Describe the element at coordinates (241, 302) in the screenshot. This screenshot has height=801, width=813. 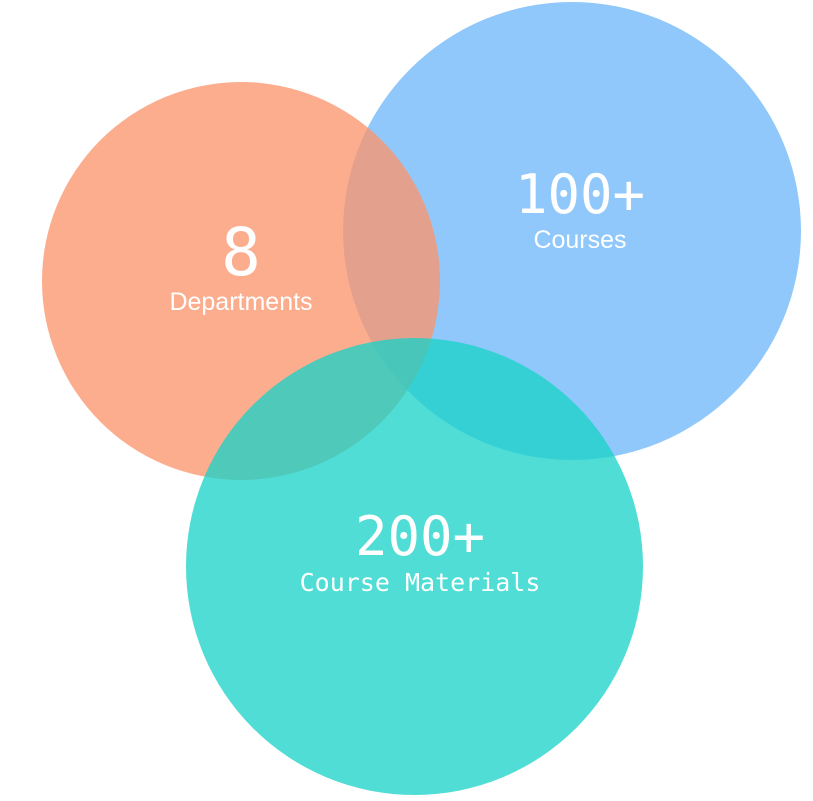
I see `departments-label: Departments` at that location.